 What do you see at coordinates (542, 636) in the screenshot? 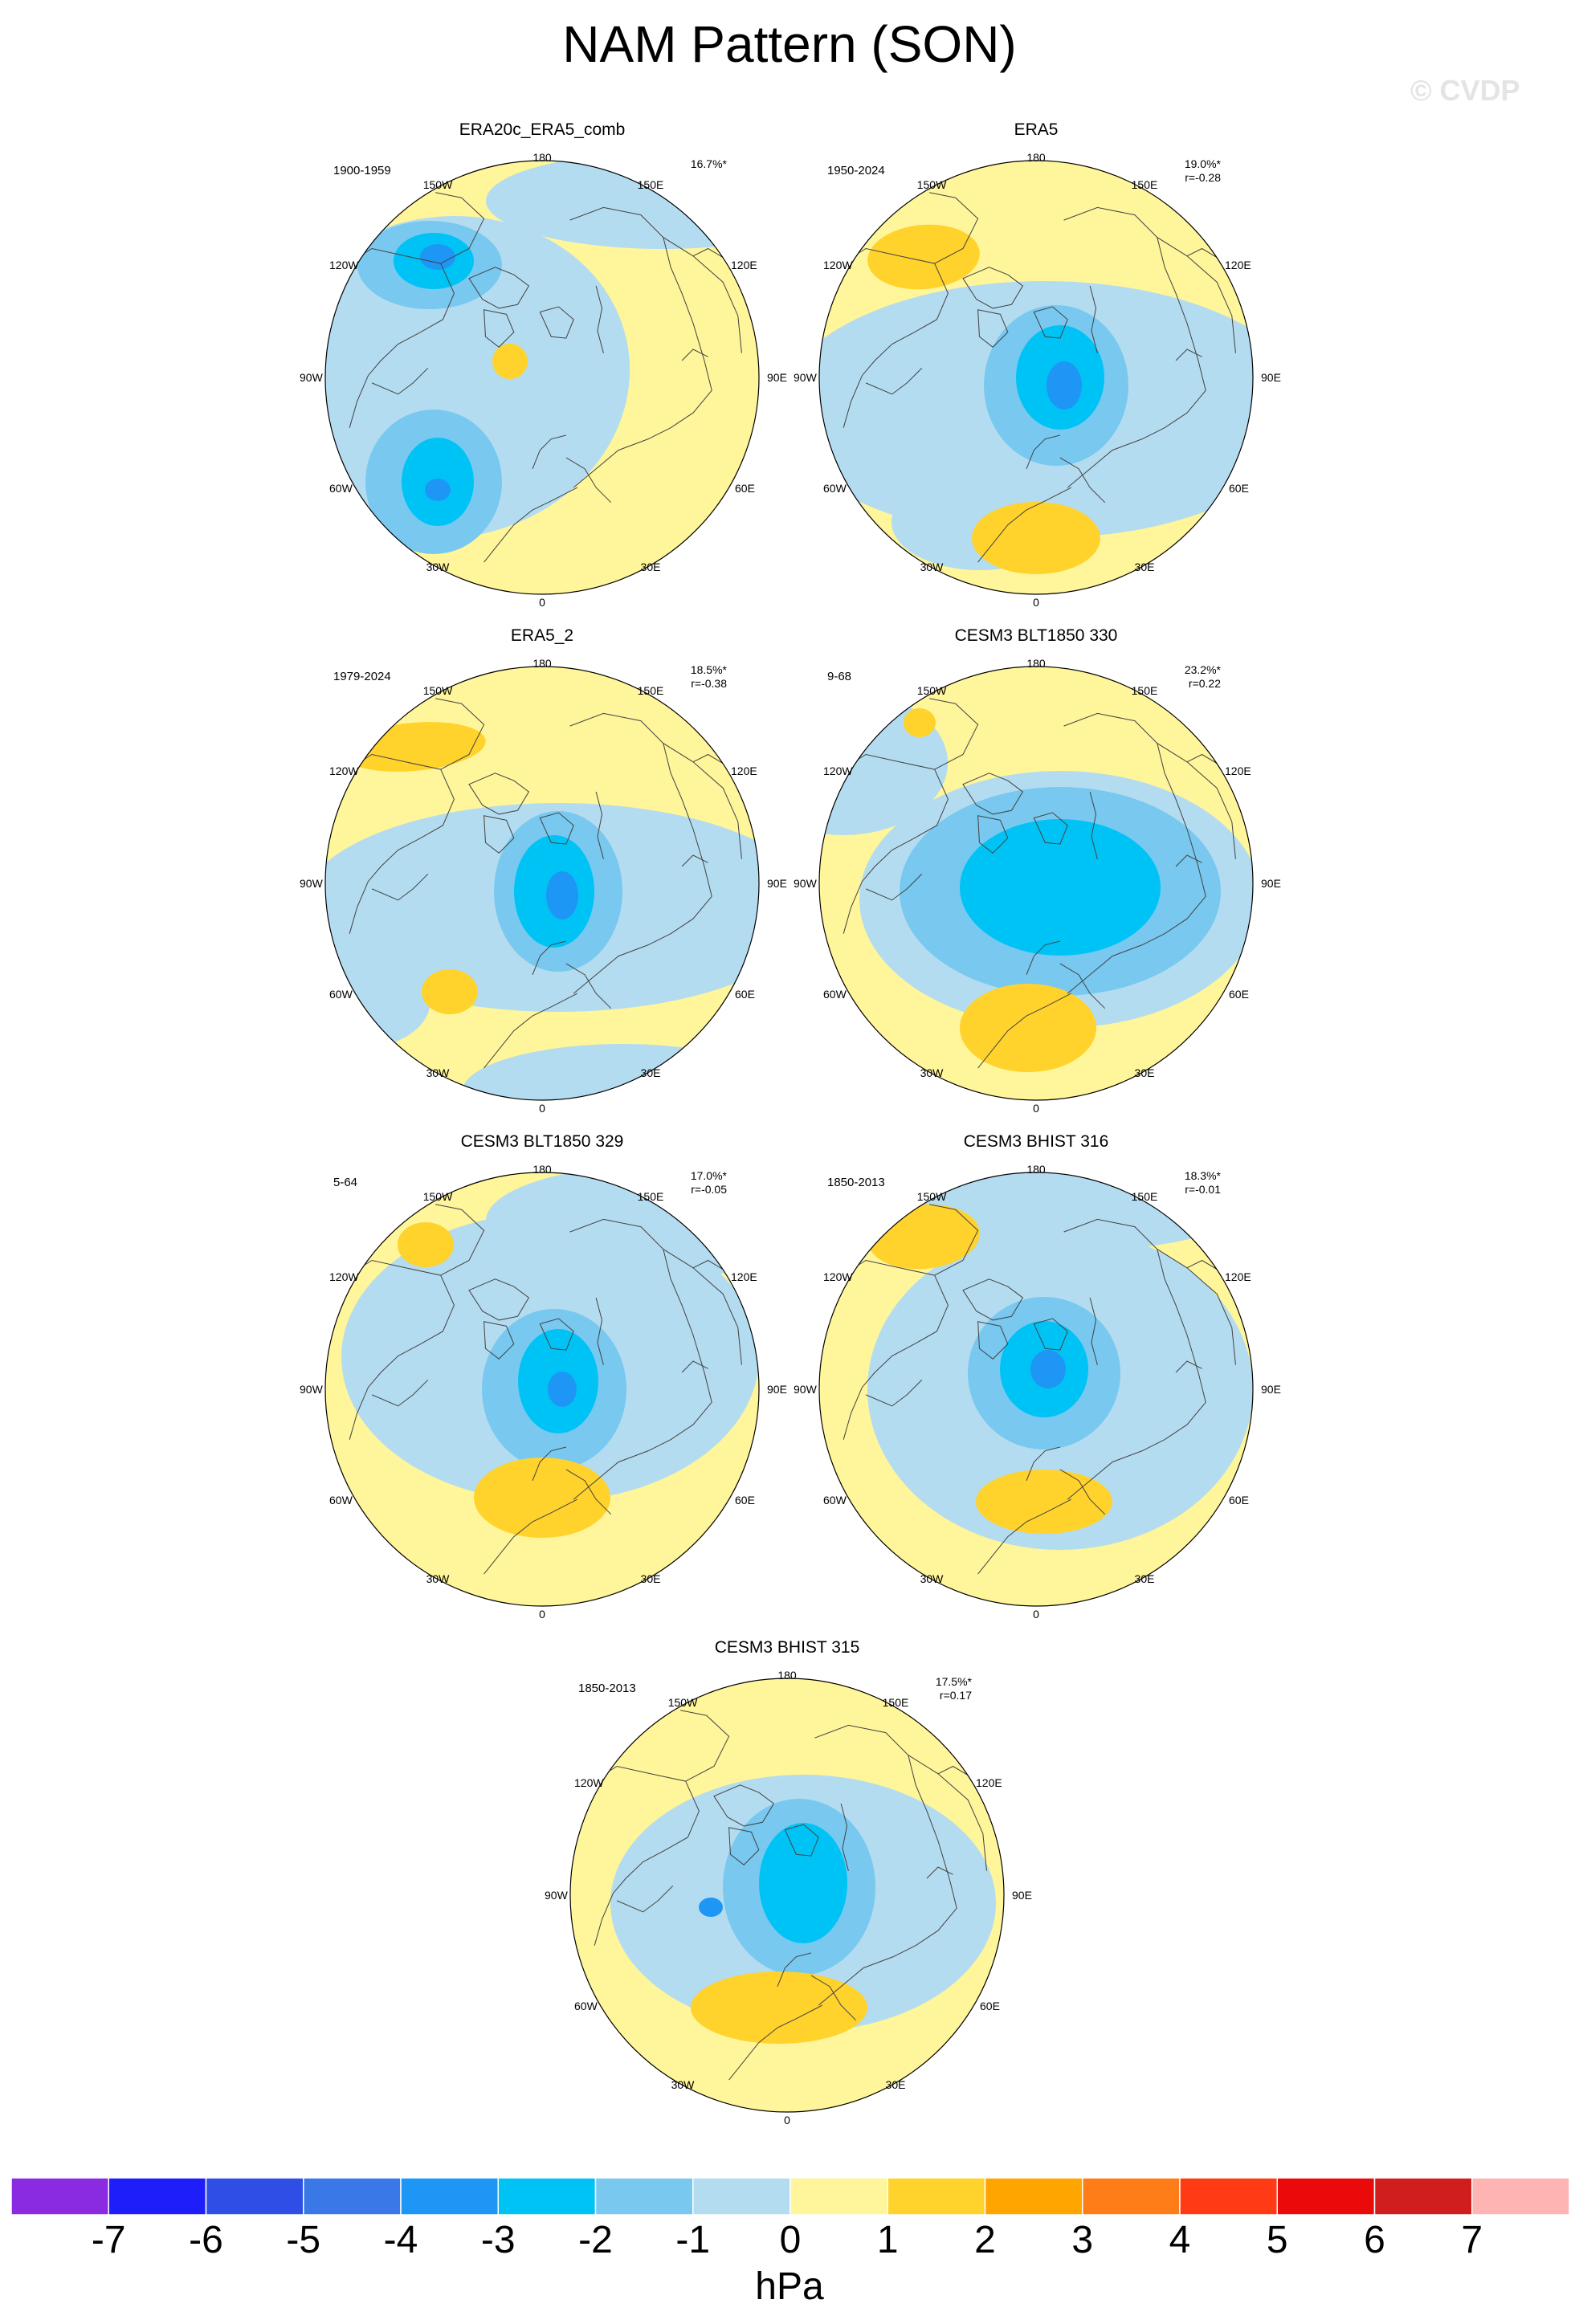
I see `panel-title: ERA5_2` at bounding box center [542, 636].